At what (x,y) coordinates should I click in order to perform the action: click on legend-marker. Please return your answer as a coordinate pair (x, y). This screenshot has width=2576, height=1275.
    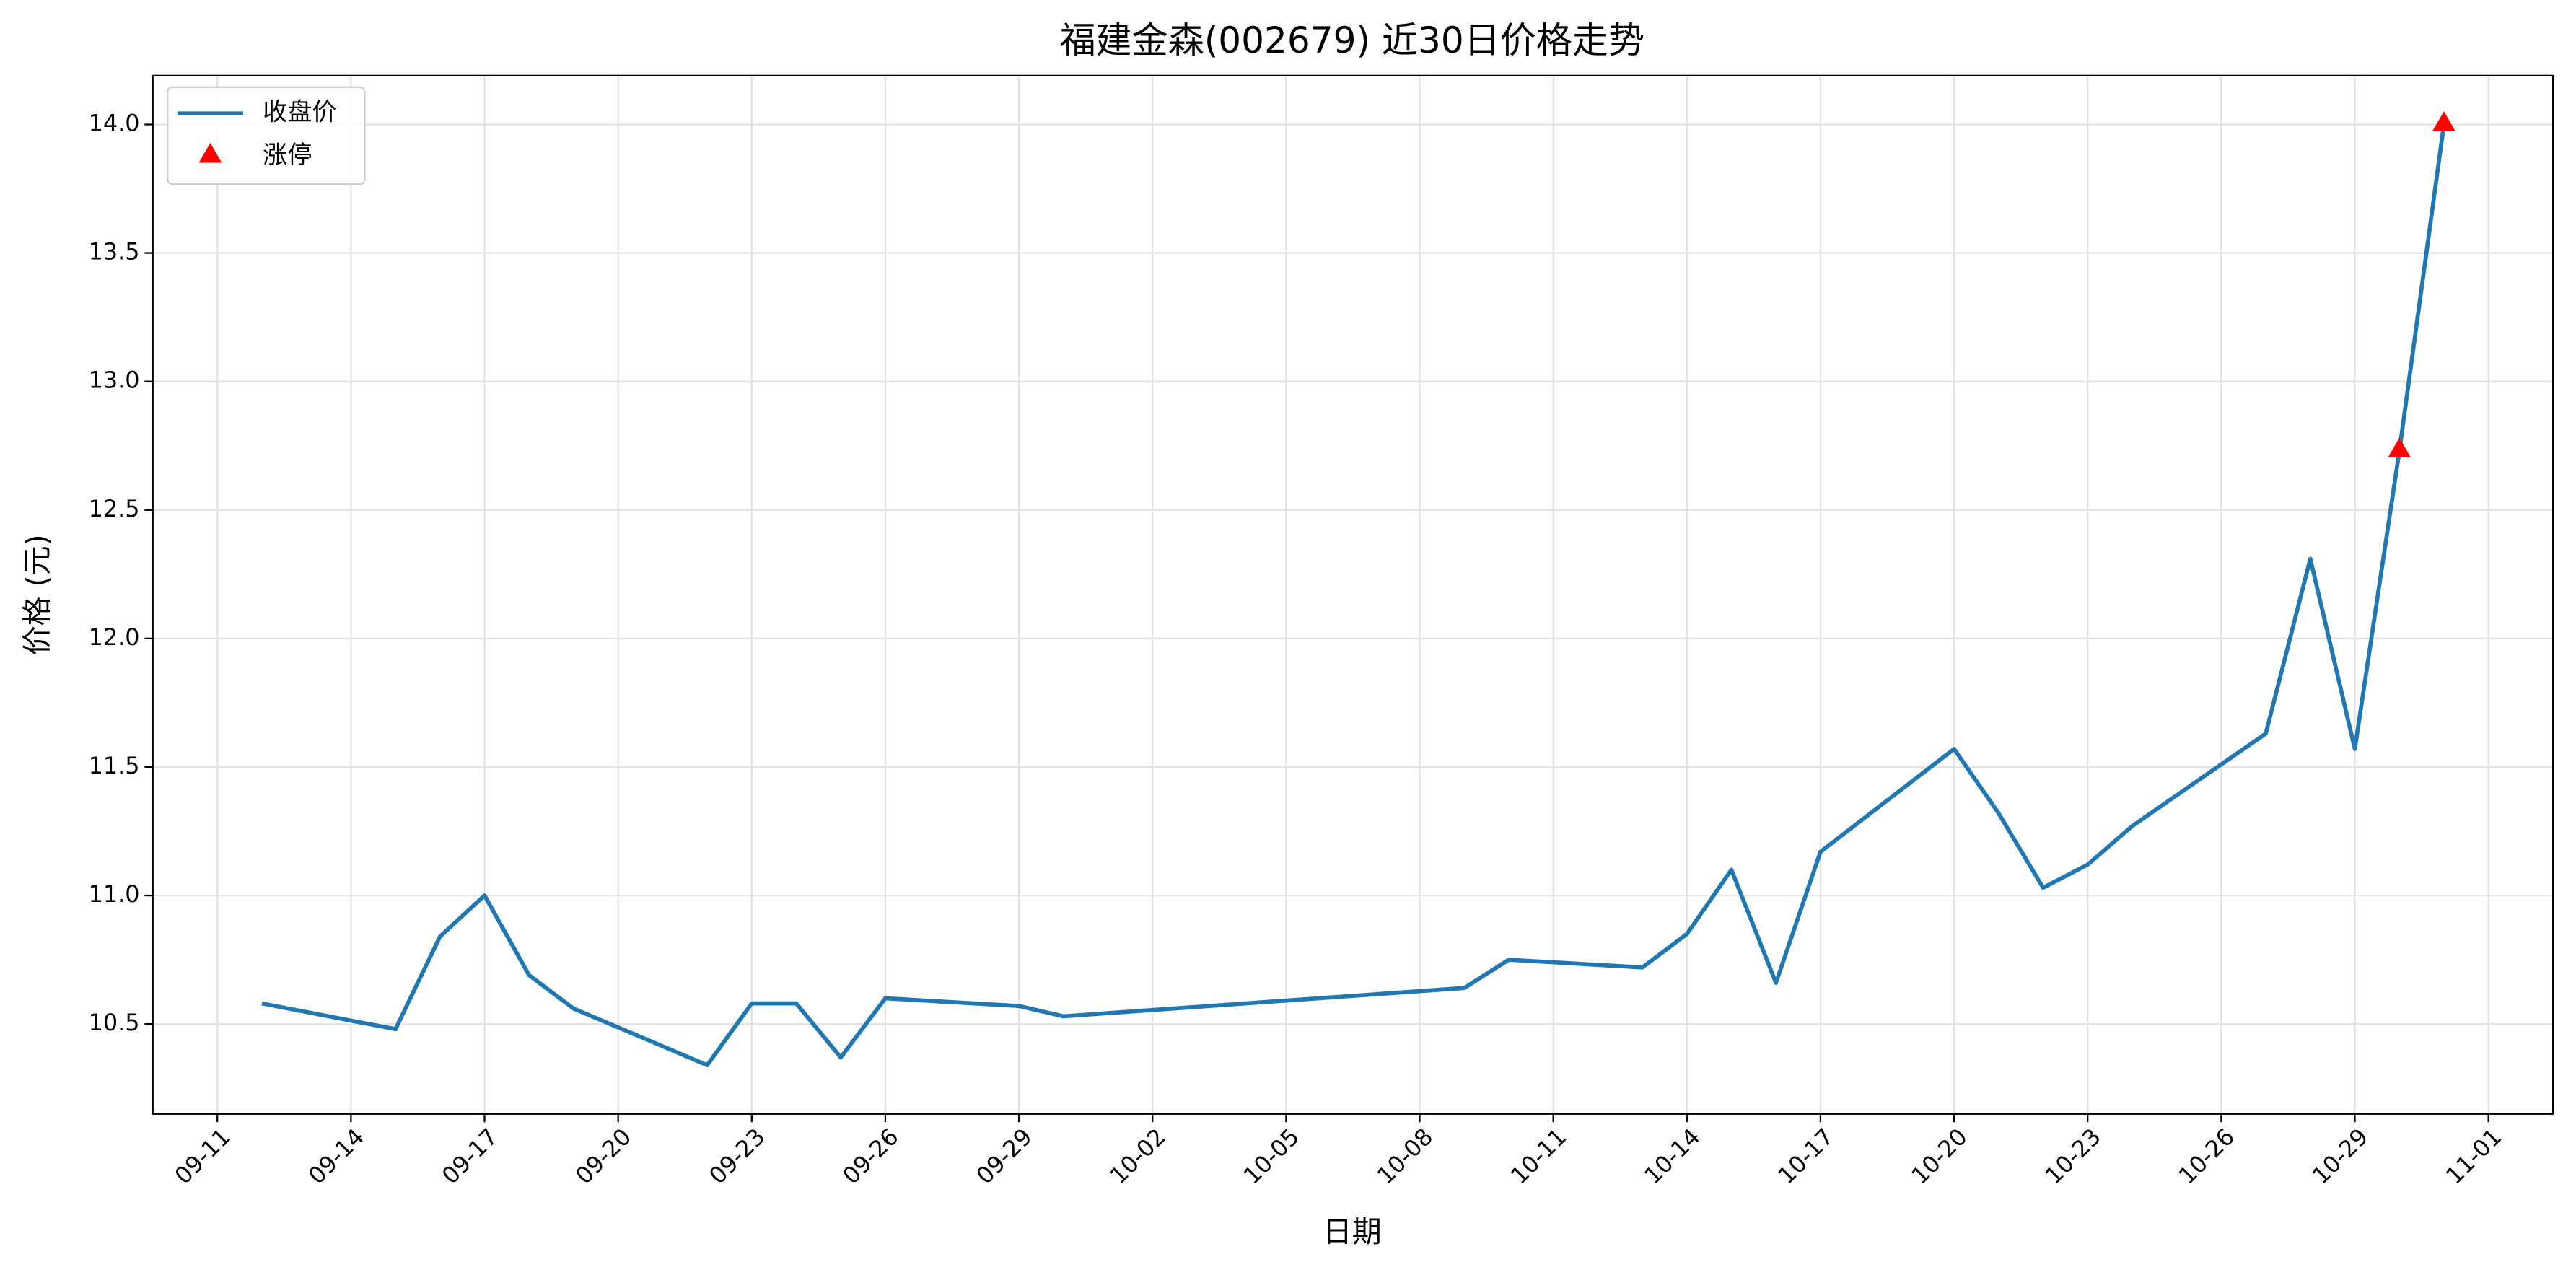
    Looking at the image, I should click on (210, 153).